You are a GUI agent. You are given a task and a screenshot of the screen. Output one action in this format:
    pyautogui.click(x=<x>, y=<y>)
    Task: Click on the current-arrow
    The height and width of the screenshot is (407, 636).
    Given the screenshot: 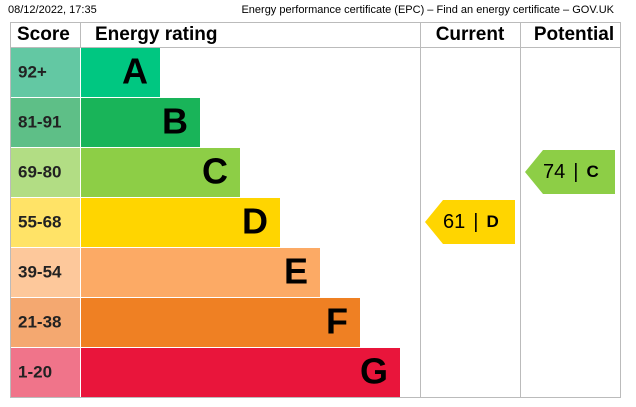 What is the action you would take?
    pyautogui.click(x=470, y=222)
    